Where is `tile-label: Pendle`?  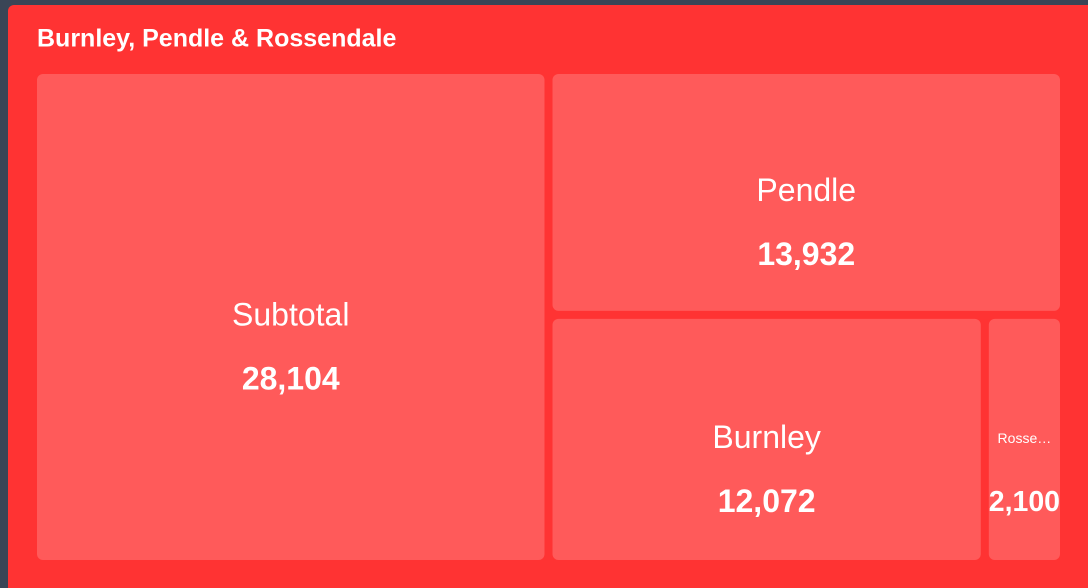
tile-label: Pendle is located at coordinates (806, 190).